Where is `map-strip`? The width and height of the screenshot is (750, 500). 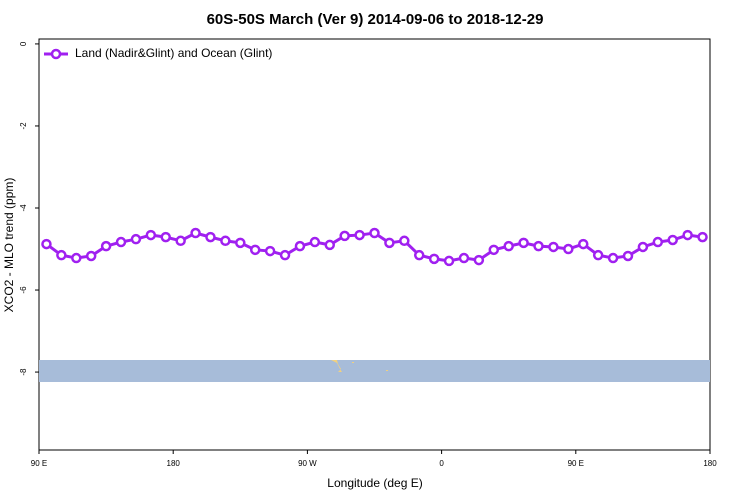
map-strip is located at coordinates (374, 371).